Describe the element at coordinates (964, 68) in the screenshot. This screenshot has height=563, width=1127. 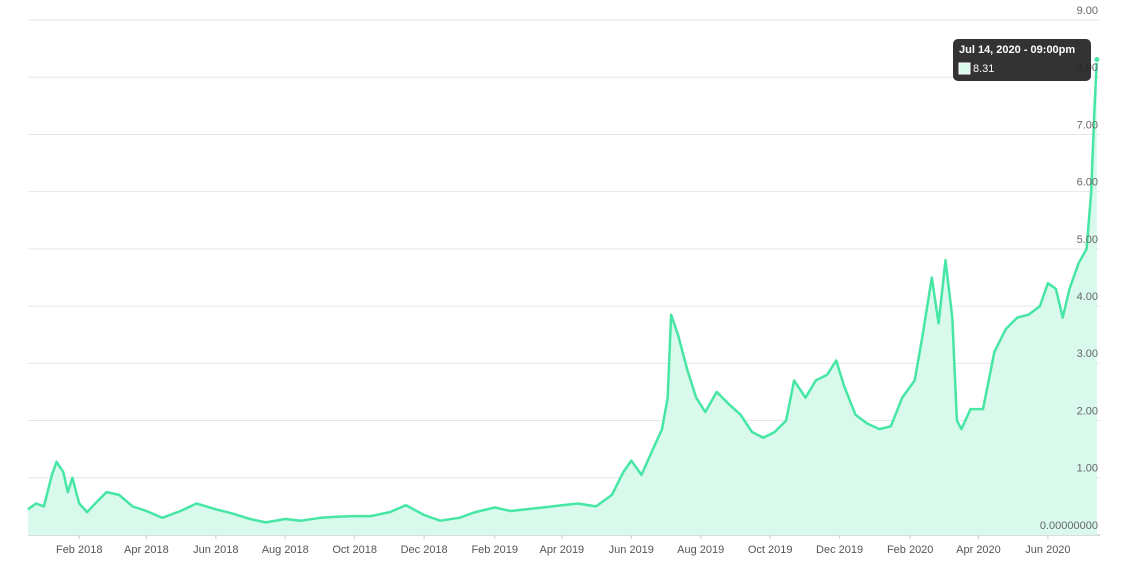
I see `tooltip-swatch` at that location.